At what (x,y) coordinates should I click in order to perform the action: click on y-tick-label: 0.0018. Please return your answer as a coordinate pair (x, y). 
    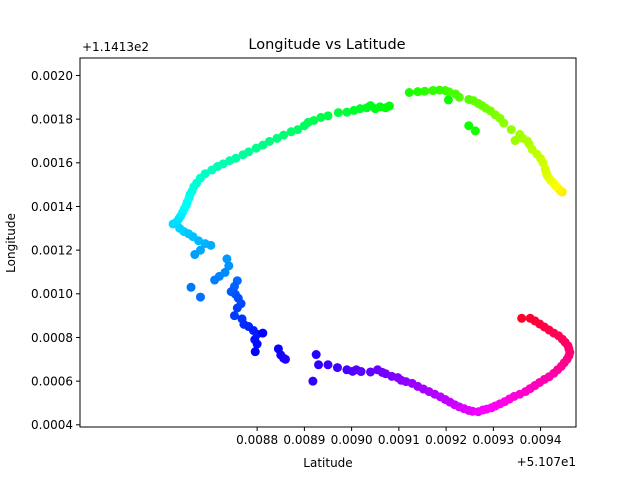
    Looking at the image, I should click on (52, 119).